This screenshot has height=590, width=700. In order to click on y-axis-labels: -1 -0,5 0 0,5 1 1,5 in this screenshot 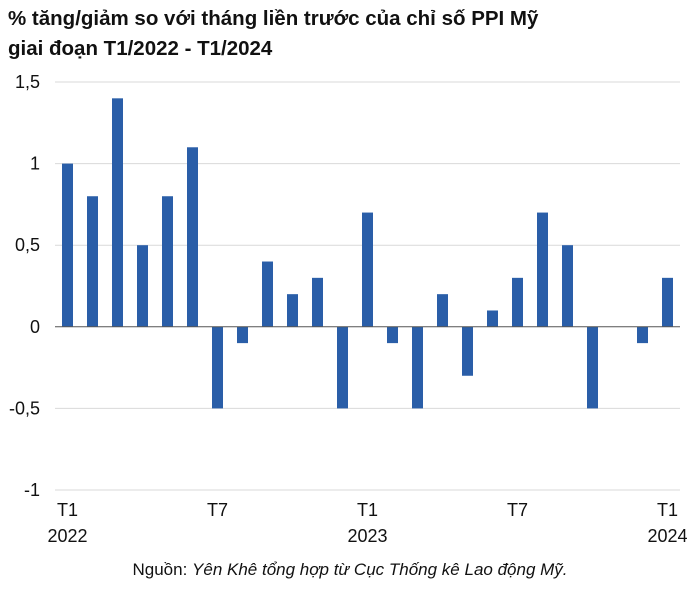, I will do `click(24, 286)`.